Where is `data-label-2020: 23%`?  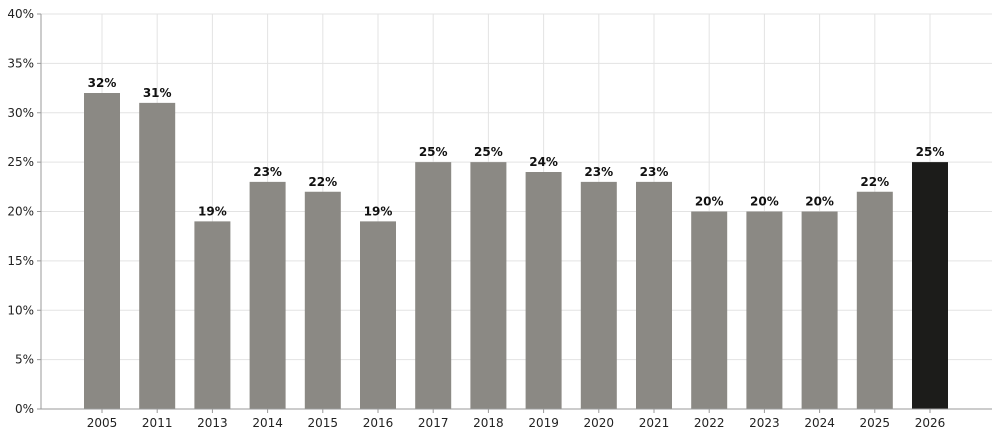 data-label-2020: 23% is located at coordinates (598, 172).